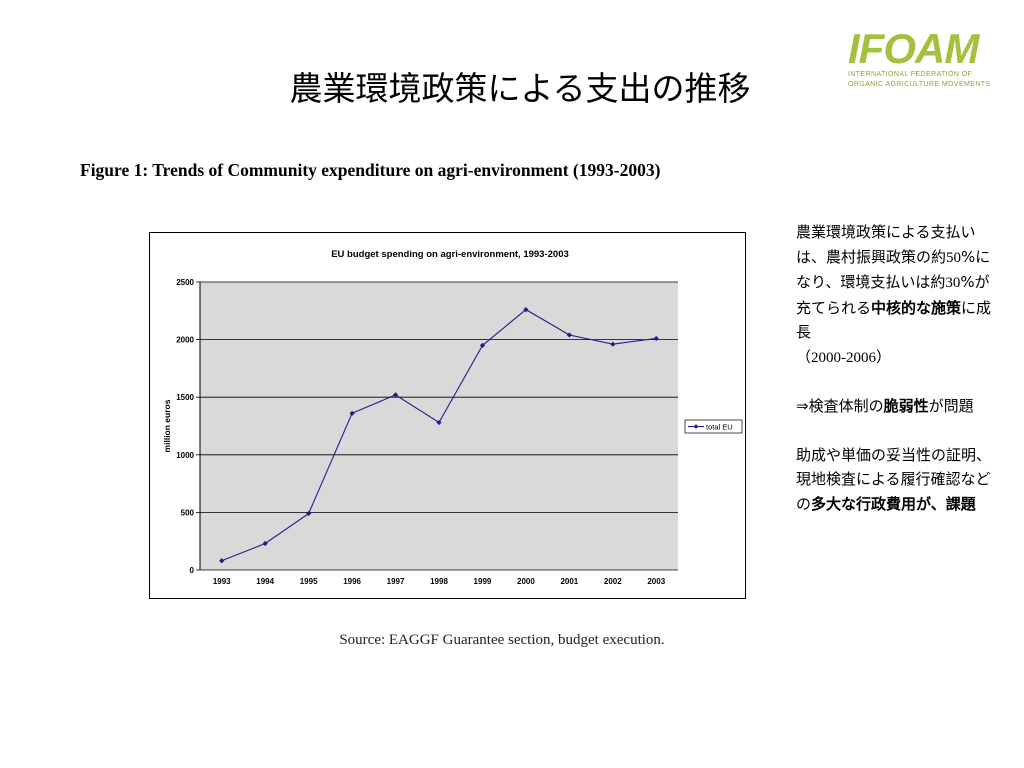 The width and height of the screenshot is (1024, 768). What do you see at coordinates (167, 425) in the screenshot?
I see `y-axis-label: million euros` at bounding box center [167, 425].